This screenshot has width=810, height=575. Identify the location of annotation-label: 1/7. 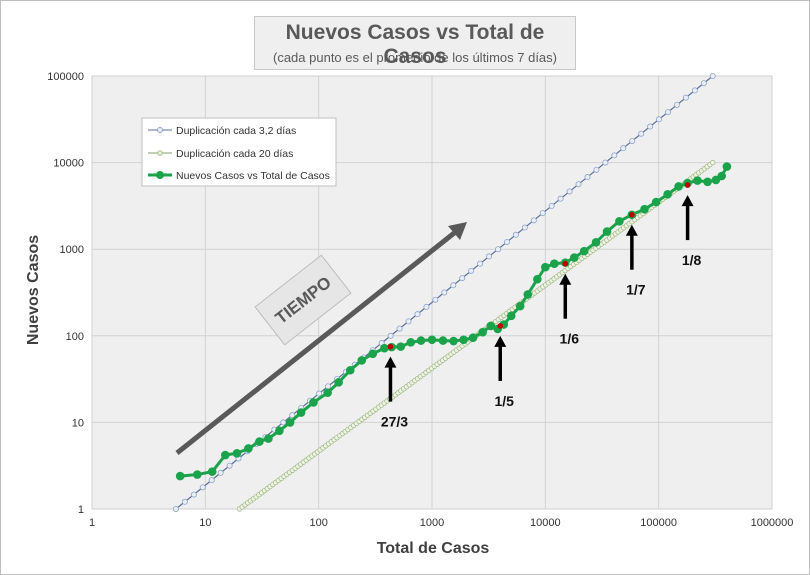
(636, 290).